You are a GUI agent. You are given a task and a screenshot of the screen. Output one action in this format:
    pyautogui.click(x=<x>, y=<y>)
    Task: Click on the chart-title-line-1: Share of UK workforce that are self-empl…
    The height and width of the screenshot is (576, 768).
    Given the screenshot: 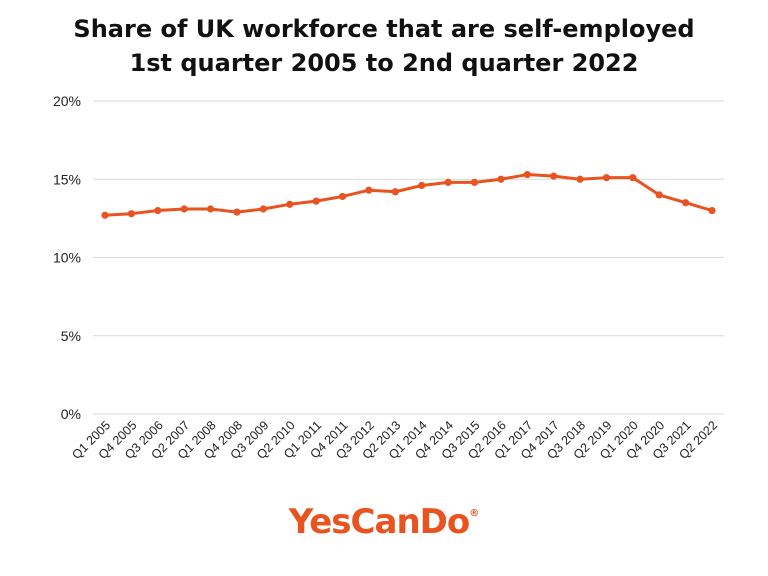 What is the action you would take?
    pyautogui.click(x=384, y=29)
    